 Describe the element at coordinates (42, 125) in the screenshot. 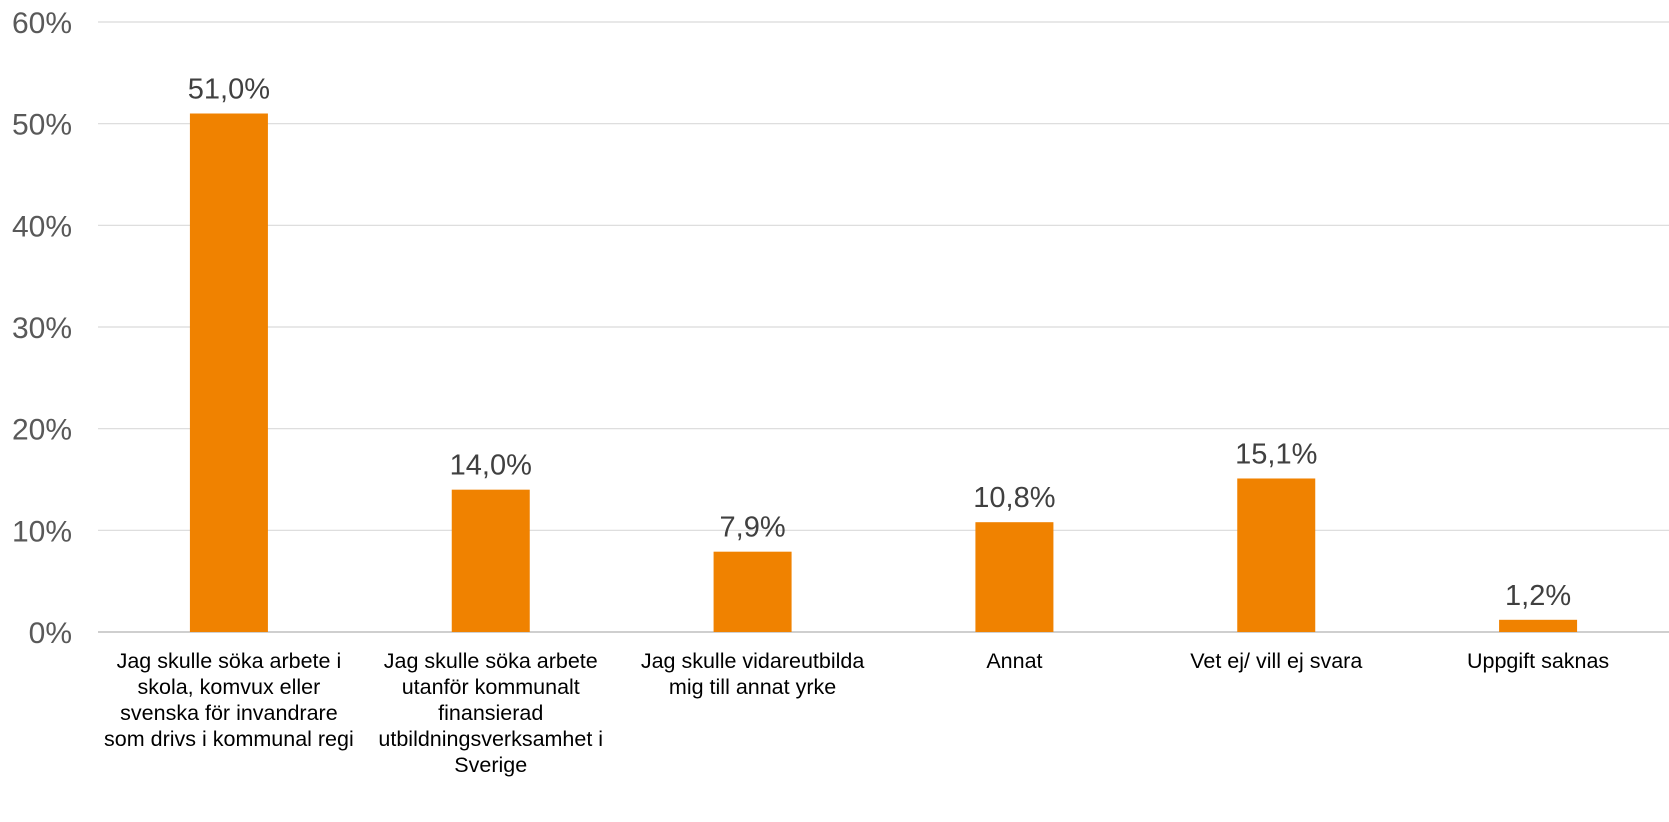

I see `y-tick-label: 50%` at that location.